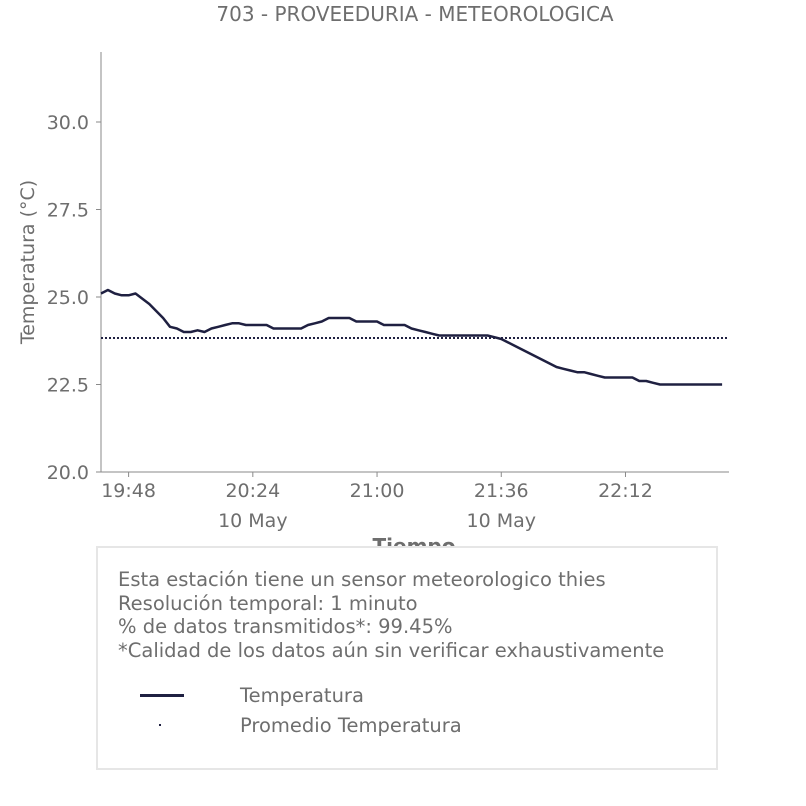 Image resolution: width=806 pixels, height=806 pixels. I want to click on info-line-resolution: Resolución temporal: 1 minuto, so click(268, 603).